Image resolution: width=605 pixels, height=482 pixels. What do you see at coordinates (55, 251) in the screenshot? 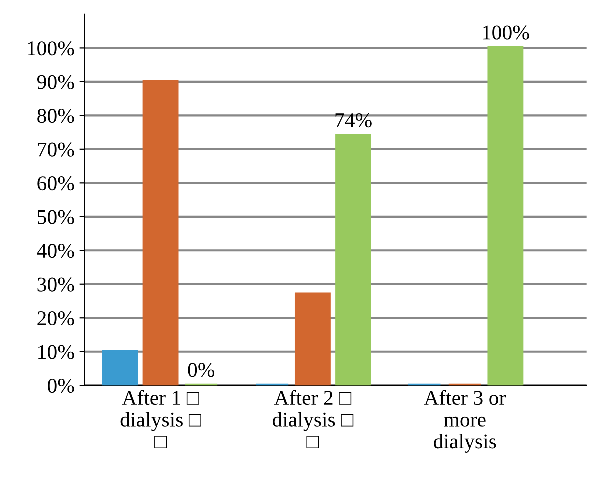
I see `y-tick-label: 40%` at bounding box center [55, 251].